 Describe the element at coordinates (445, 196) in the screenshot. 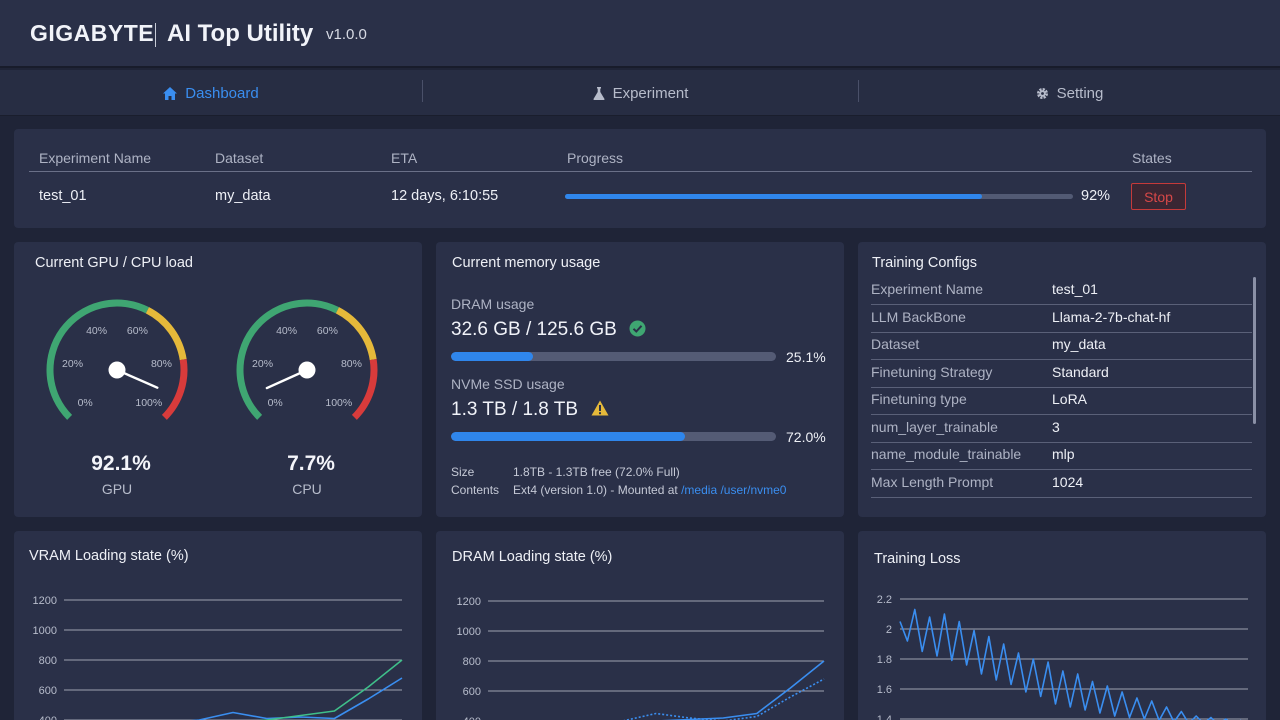

I see `eta-cell: 12 days, 6:10:55` at that location.